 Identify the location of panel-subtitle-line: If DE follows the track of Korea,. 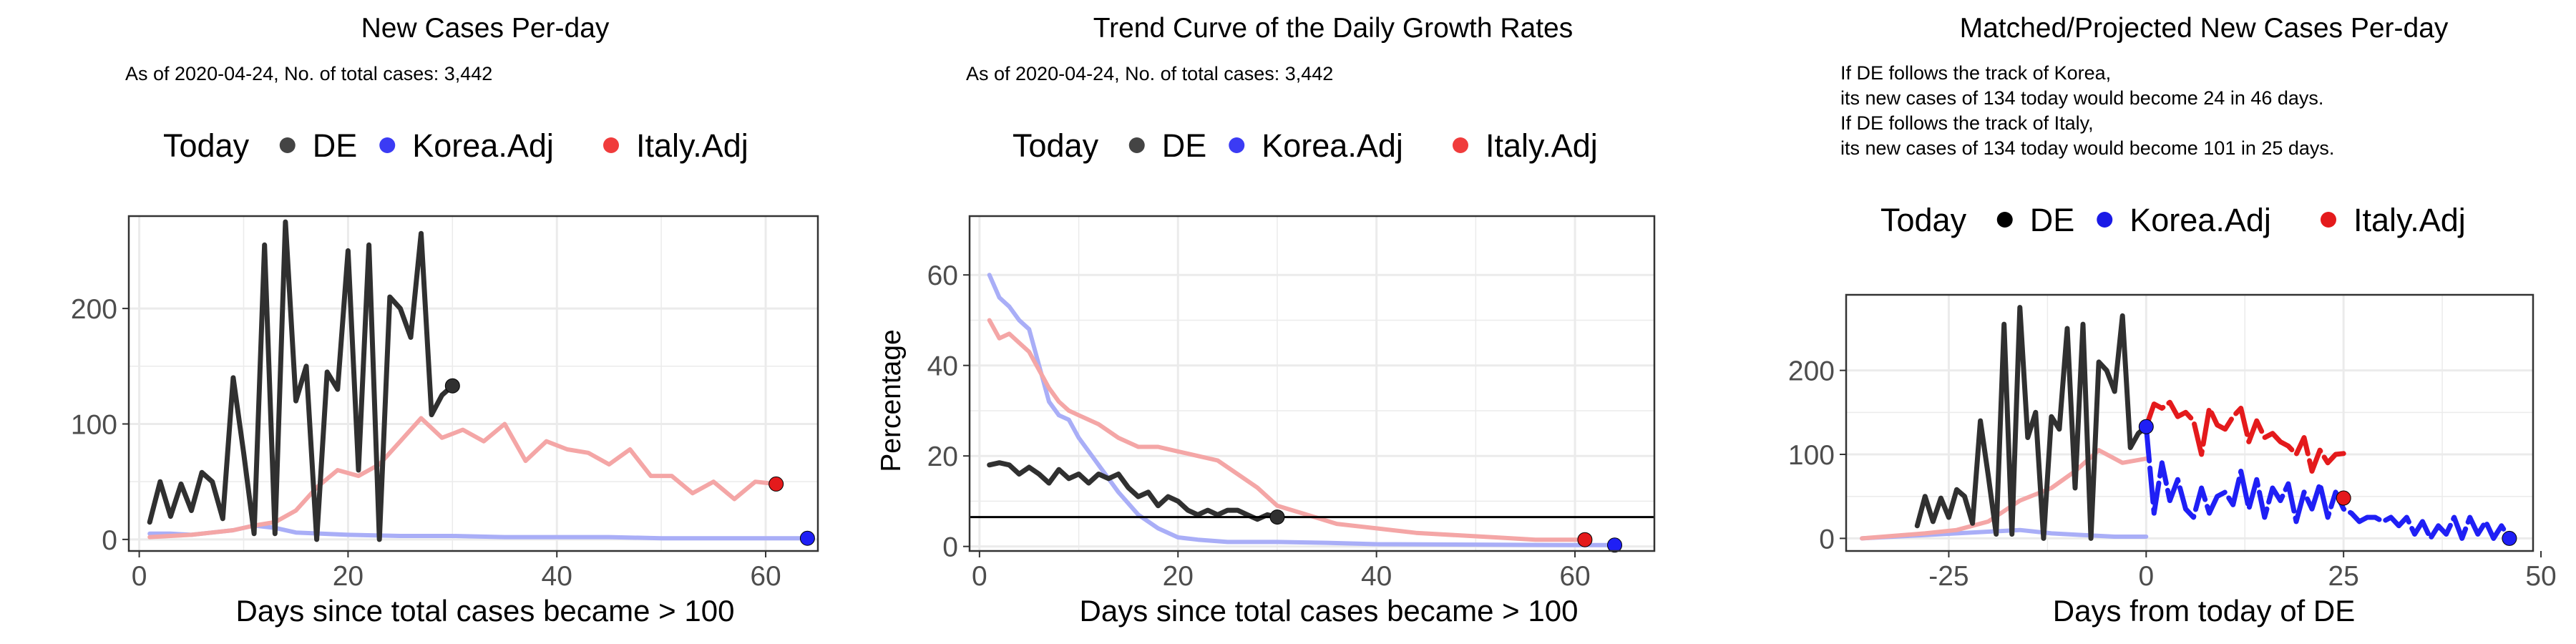
(1975, 73).